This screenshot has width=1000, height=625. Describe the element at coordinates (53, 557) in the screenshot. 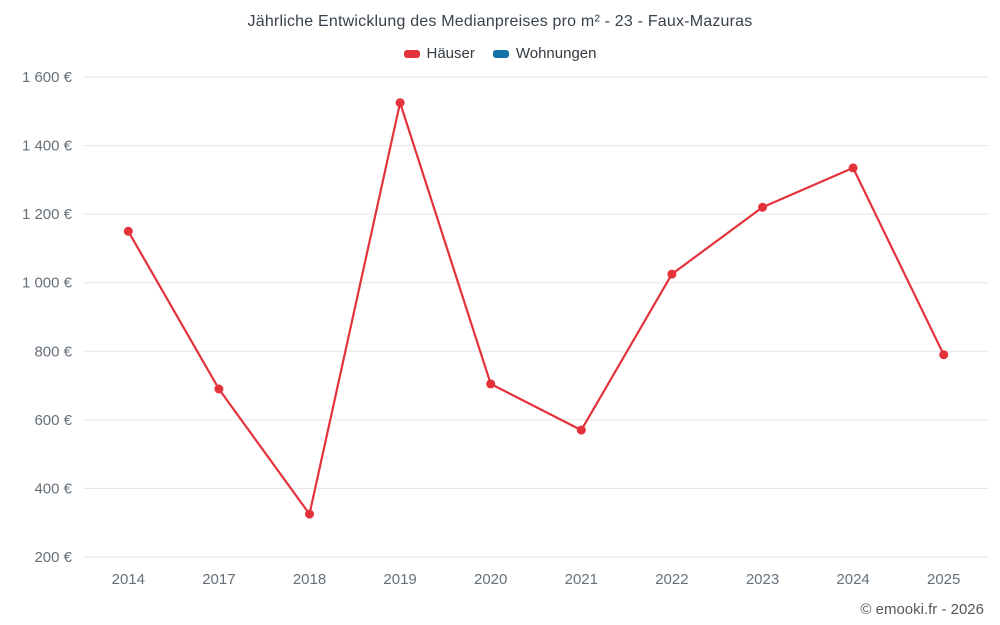

I see `y-tick-label: 200 €` at that location.